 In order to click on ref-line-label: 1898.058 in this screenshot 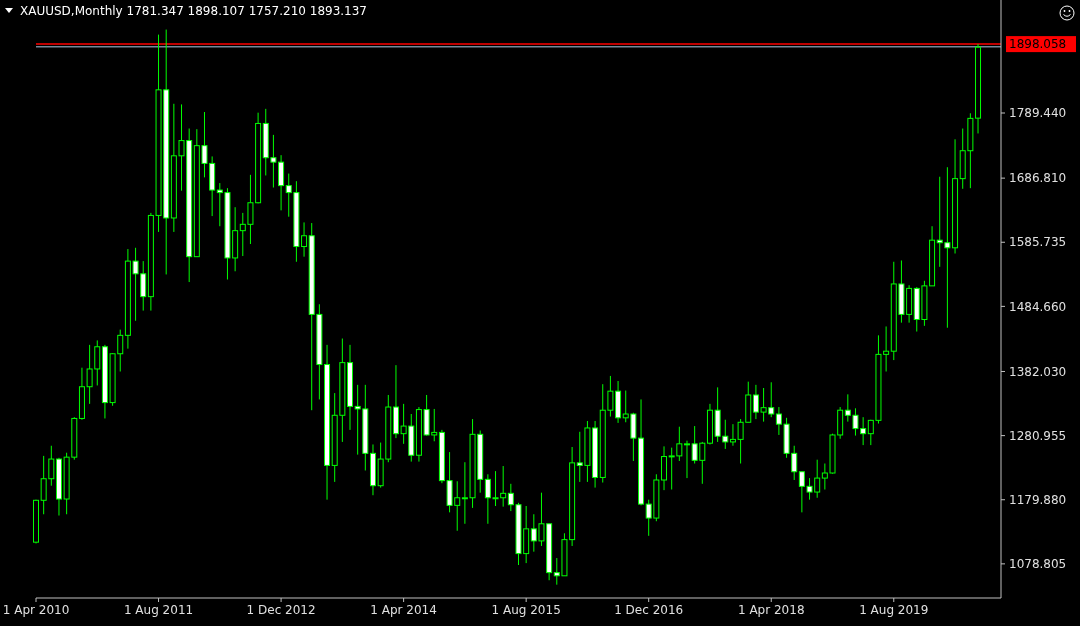, I will do `click(1038, 44)`.